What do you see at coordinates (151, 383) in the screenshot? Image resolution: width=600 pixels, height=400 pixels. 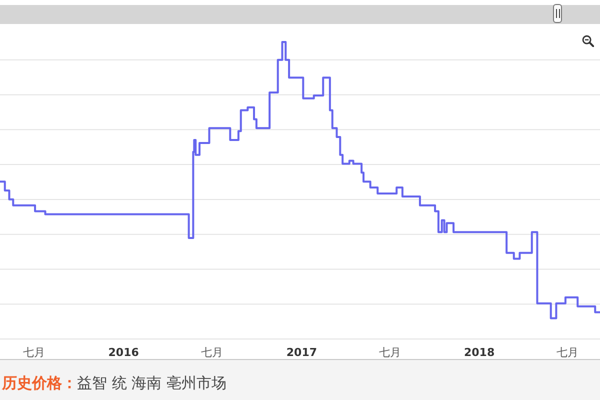 I see `text: 益智 统 海南 亳州市场` at bounding box center [151, 383].